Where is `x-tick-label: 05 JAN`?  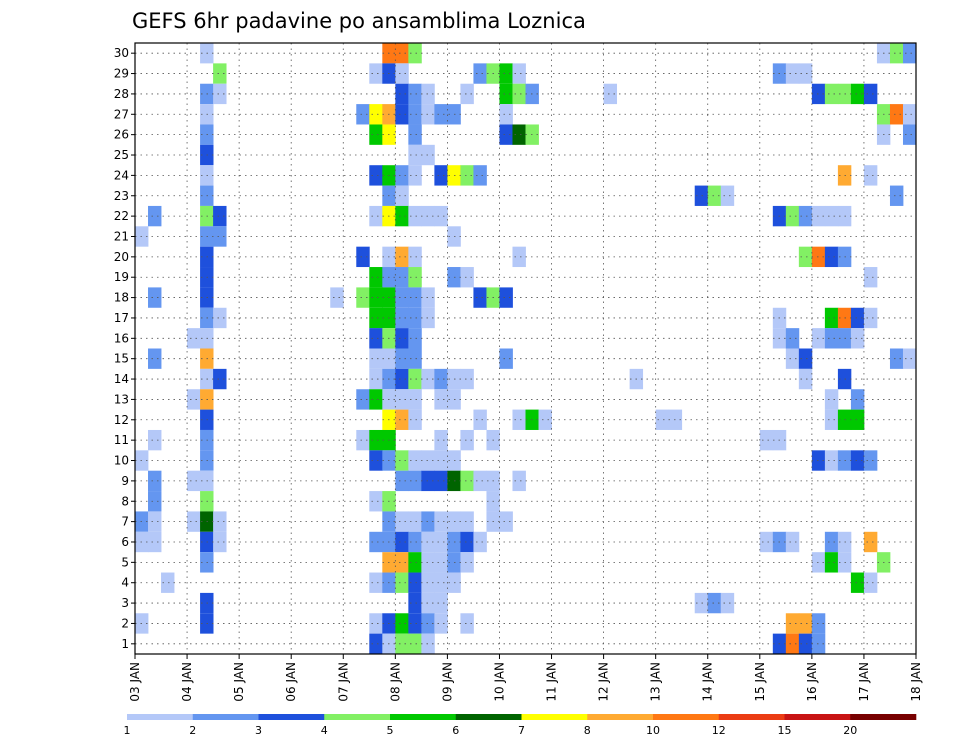
x-tick-label: 05 JAN is located at coordinates (239, 682).